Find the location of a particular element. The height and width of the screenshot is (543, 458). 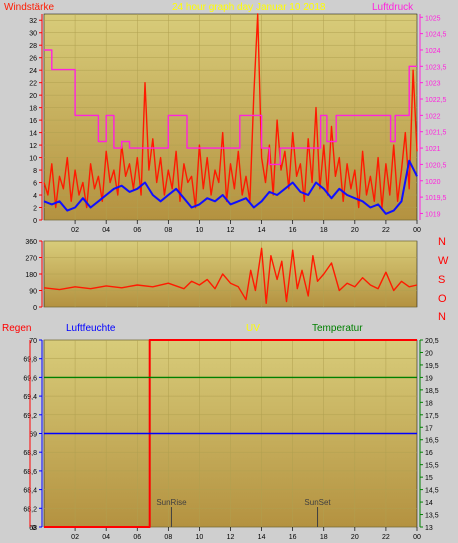

y2-tick-label: 18 is located at coordinates (429, 403).